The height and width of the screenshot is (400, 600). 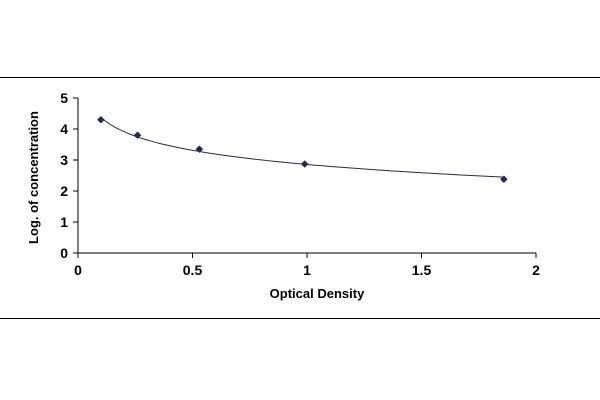 What do you see at coordinates (64, 222) in the screenshot?
I see `y-tick-label: 1` at bounding box center [64, 222].